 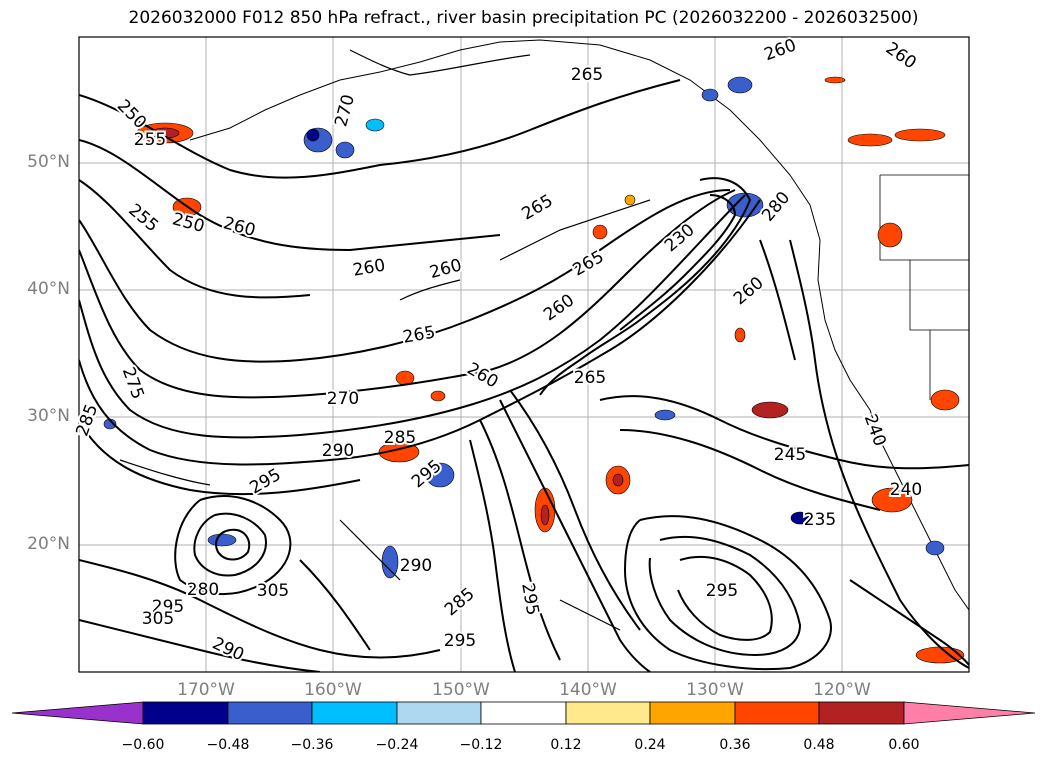 What do you see at coordinates (312, 745) in the screenshot?
I see `colorbar-tick: −0.36` at bounding box center [312, 745].